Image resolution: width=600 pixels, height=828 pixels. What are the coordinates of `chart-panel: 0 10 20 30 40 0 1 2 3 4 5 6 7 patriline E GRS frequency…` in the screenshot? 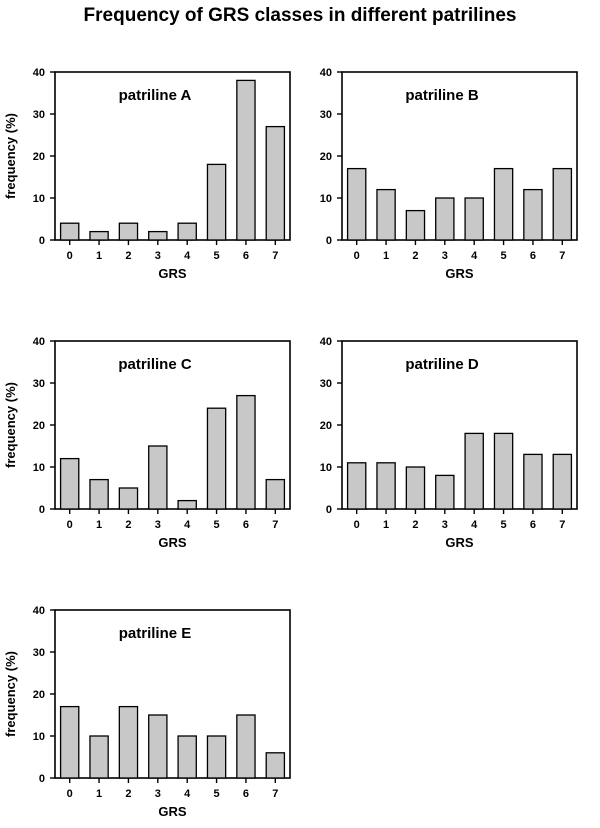 It's located at (147, 712).